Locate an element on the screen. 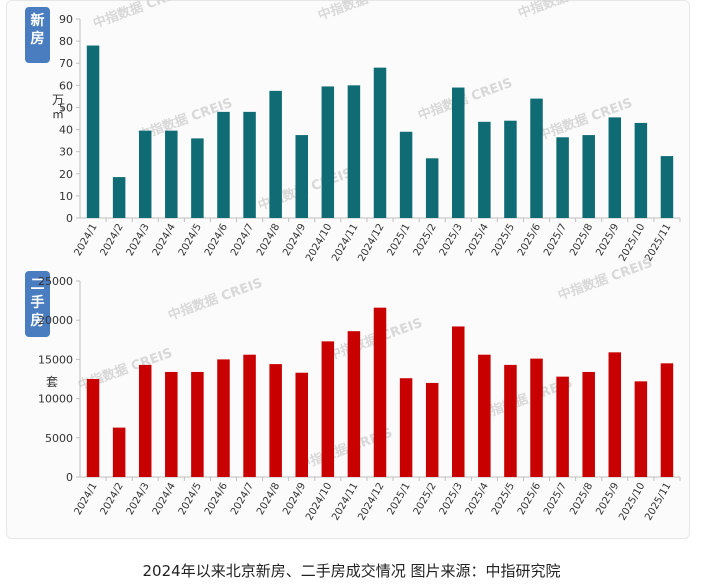 The height and width of the screenshot is (586, 703). new-home-x-tick-label: 2025/8 is located at coordinates (581, 240).